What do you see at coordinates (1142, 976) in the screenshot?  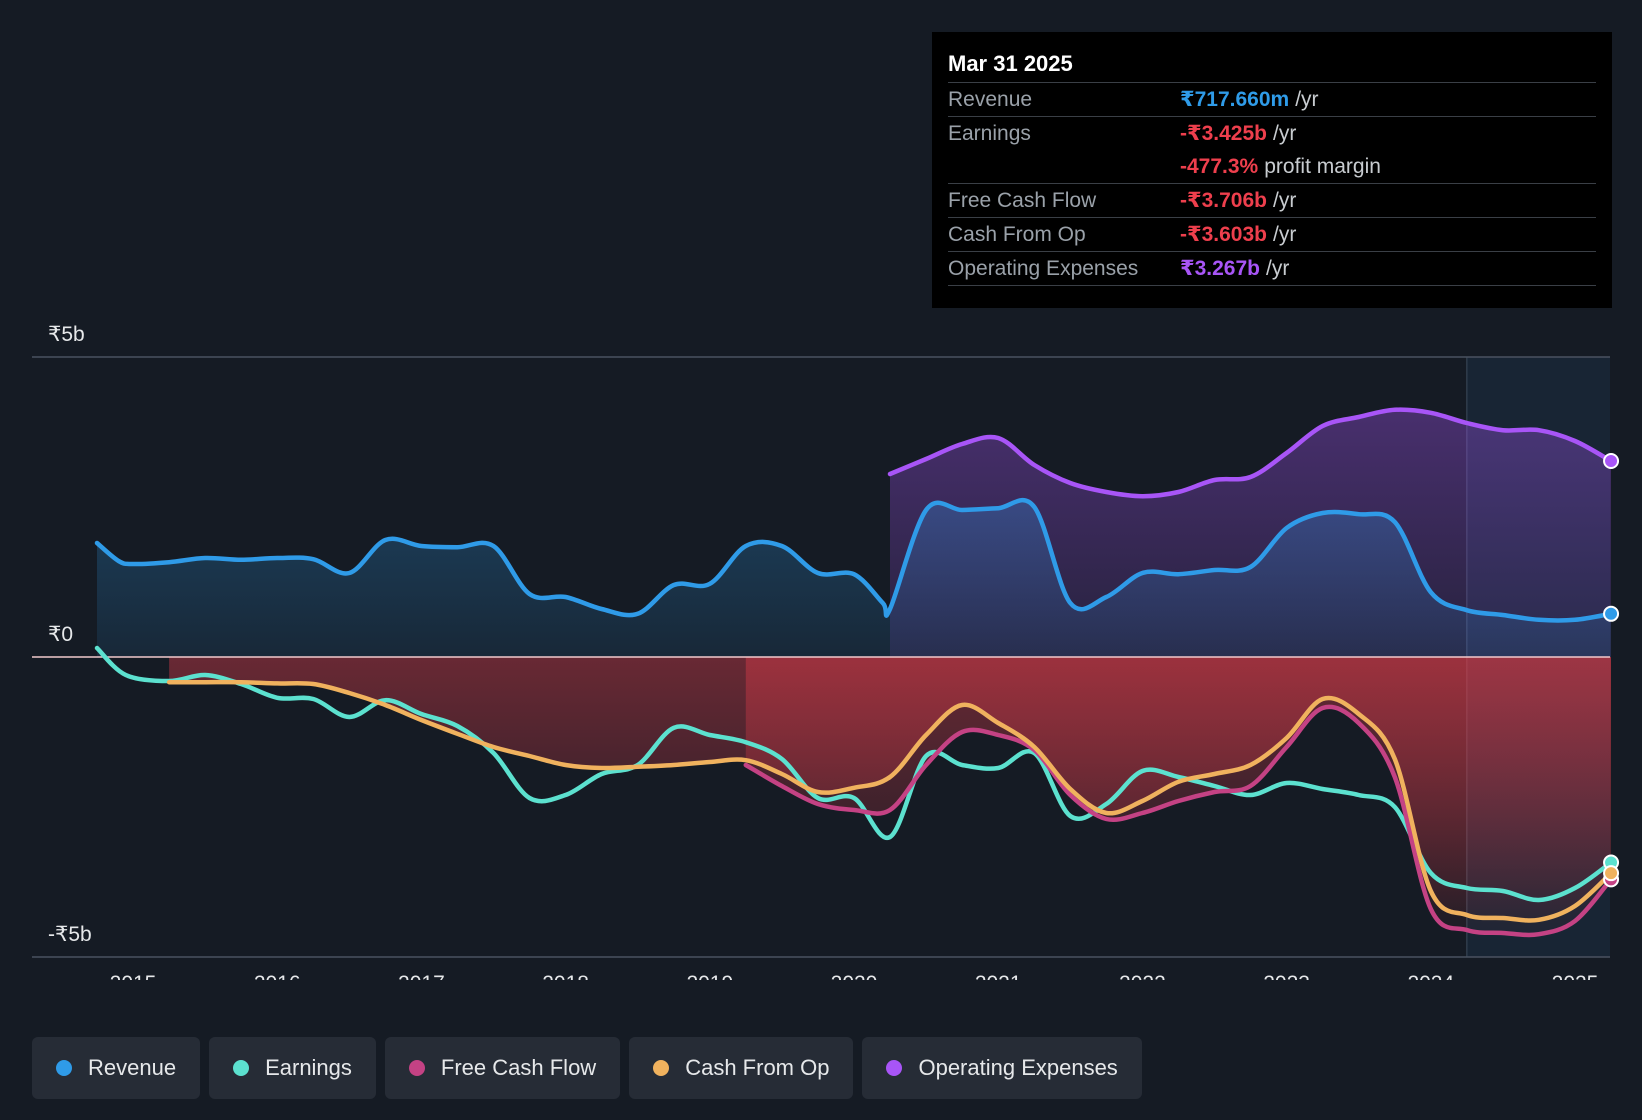 I see `x-tick-label: 2022` at bounding box center [1142, 976].